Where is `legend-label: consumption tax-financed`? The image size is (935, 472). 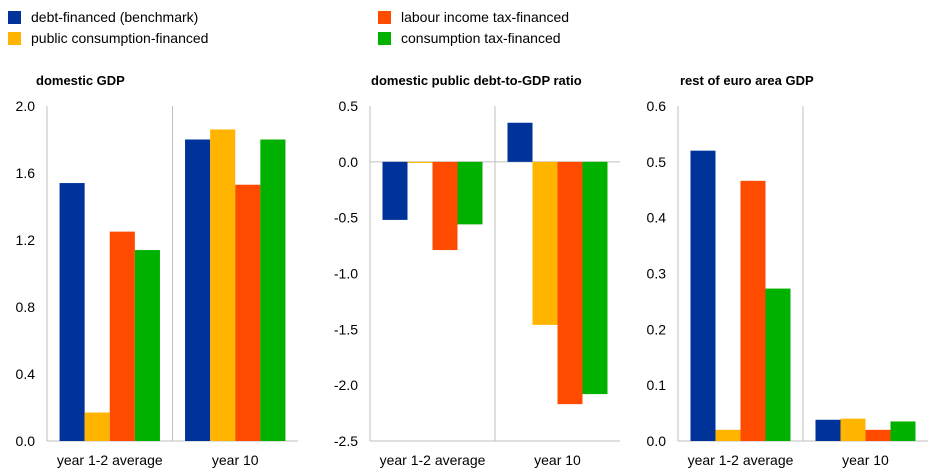
legend-label: consumption tax-financed is located at coordinates (481, 38).